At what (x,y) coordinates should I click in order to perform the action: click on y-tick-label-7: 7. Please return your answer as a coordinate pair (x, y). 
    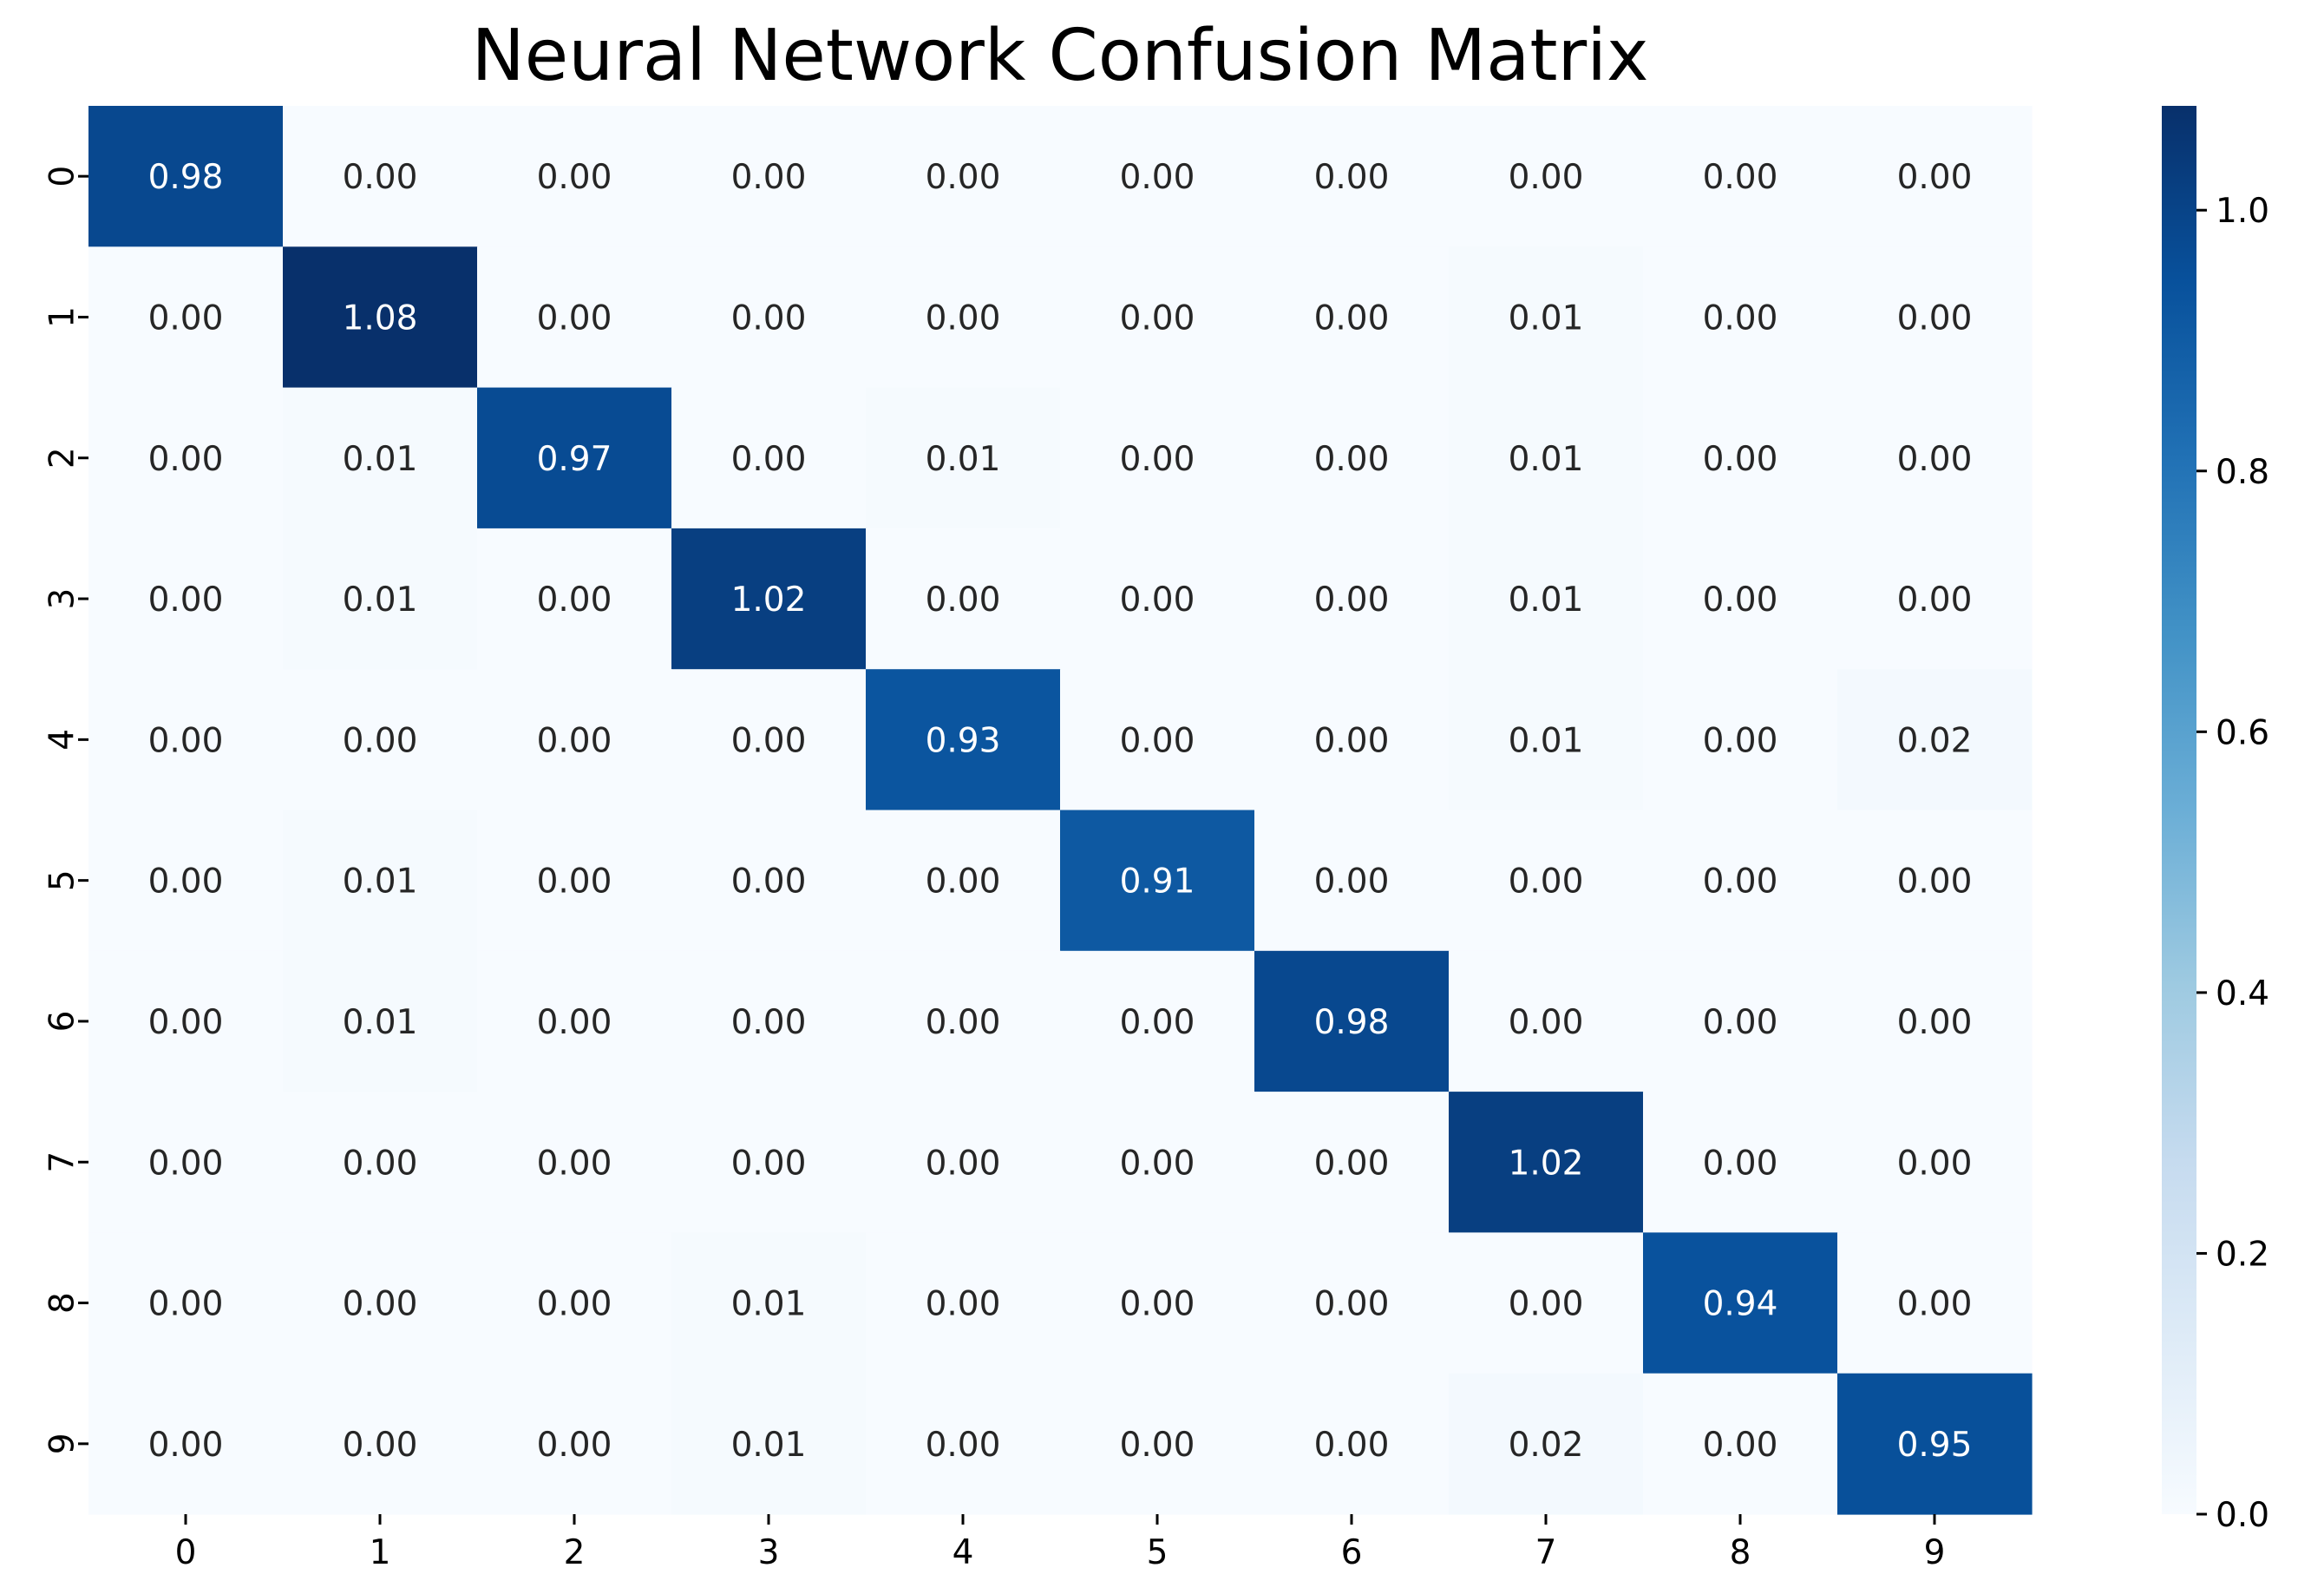
    Looking at the image, I should click on (63, 1162).